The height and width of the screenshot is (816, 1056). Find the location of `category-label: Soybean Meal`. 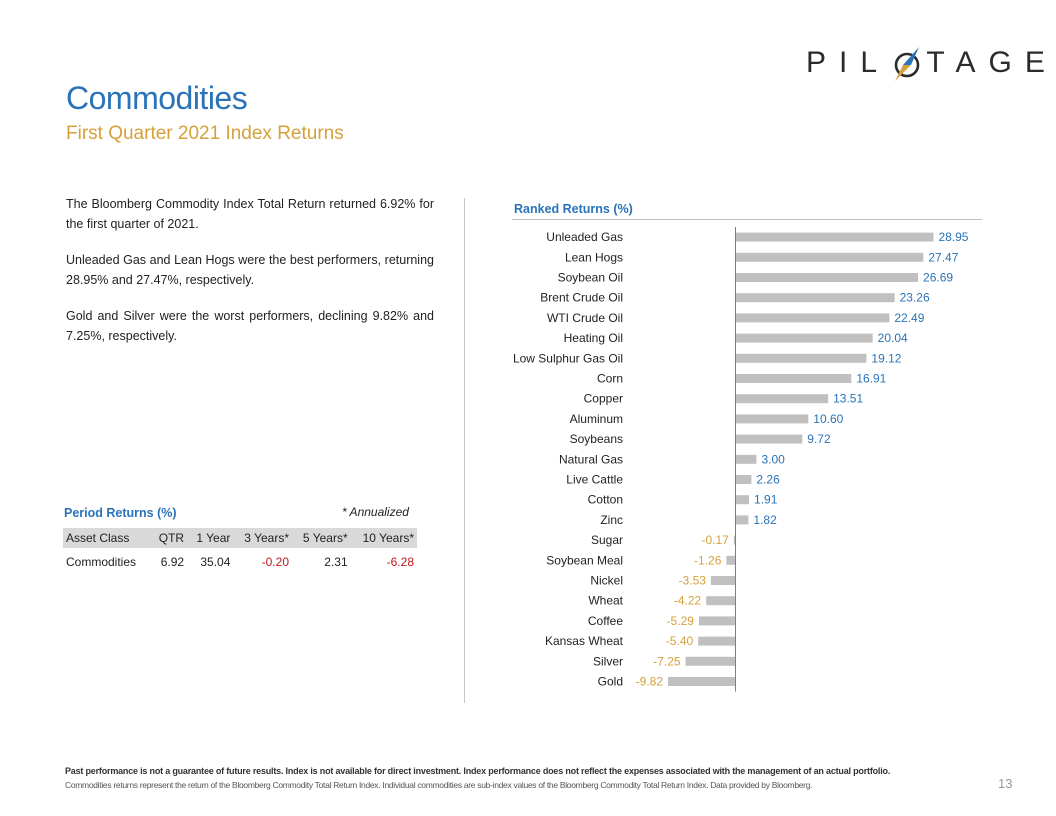

category-label: Soybean Meal is located at coordinates (584, 560).